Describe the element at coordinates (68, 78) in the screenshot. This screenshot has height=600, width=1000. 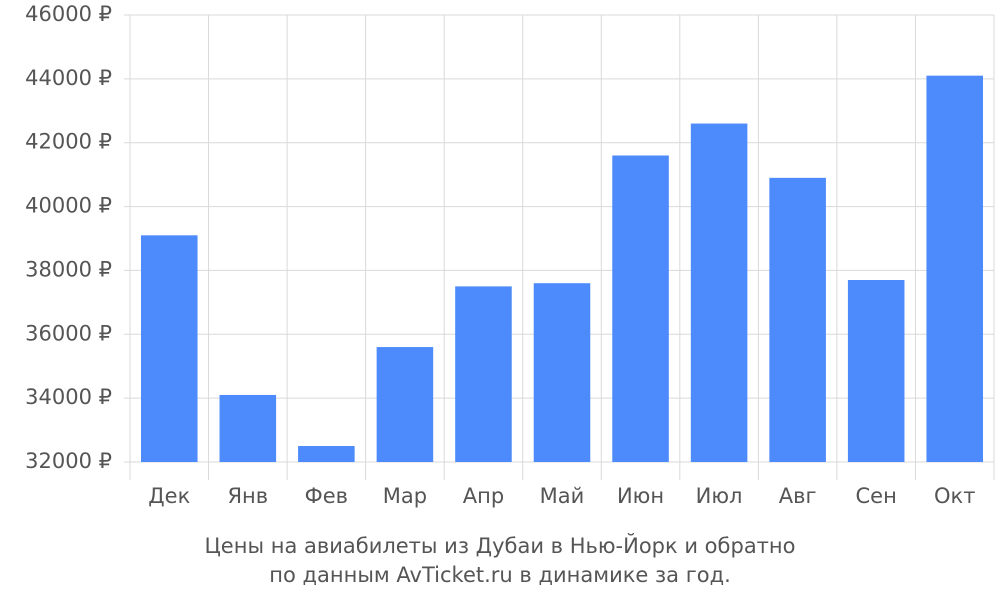
I see `y-tick-label: 44000 ₽` at that location.